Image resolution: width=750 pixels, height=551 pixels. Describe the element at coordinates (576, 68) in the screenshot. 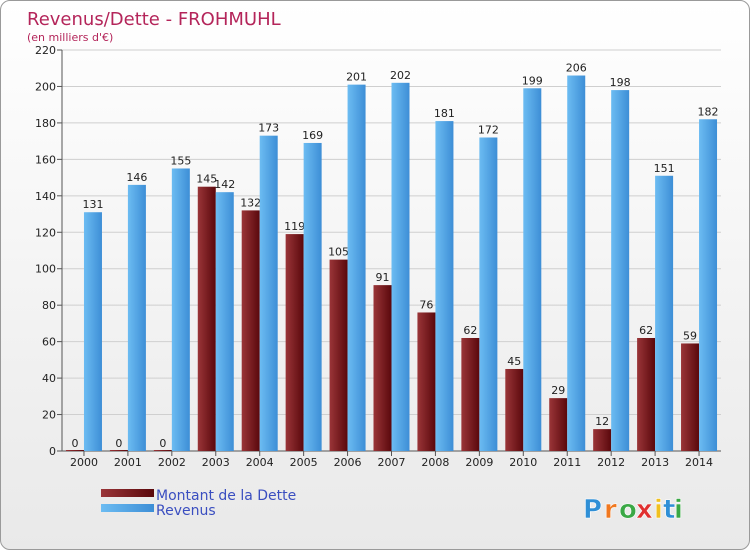

I see `data-label: 206` at that location.